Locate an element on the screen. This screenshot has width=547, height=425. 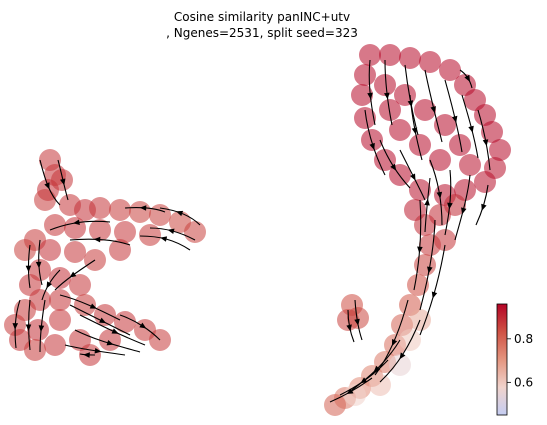
colorbar-tick-label: 0.8 is located at coordinates (523, 339).